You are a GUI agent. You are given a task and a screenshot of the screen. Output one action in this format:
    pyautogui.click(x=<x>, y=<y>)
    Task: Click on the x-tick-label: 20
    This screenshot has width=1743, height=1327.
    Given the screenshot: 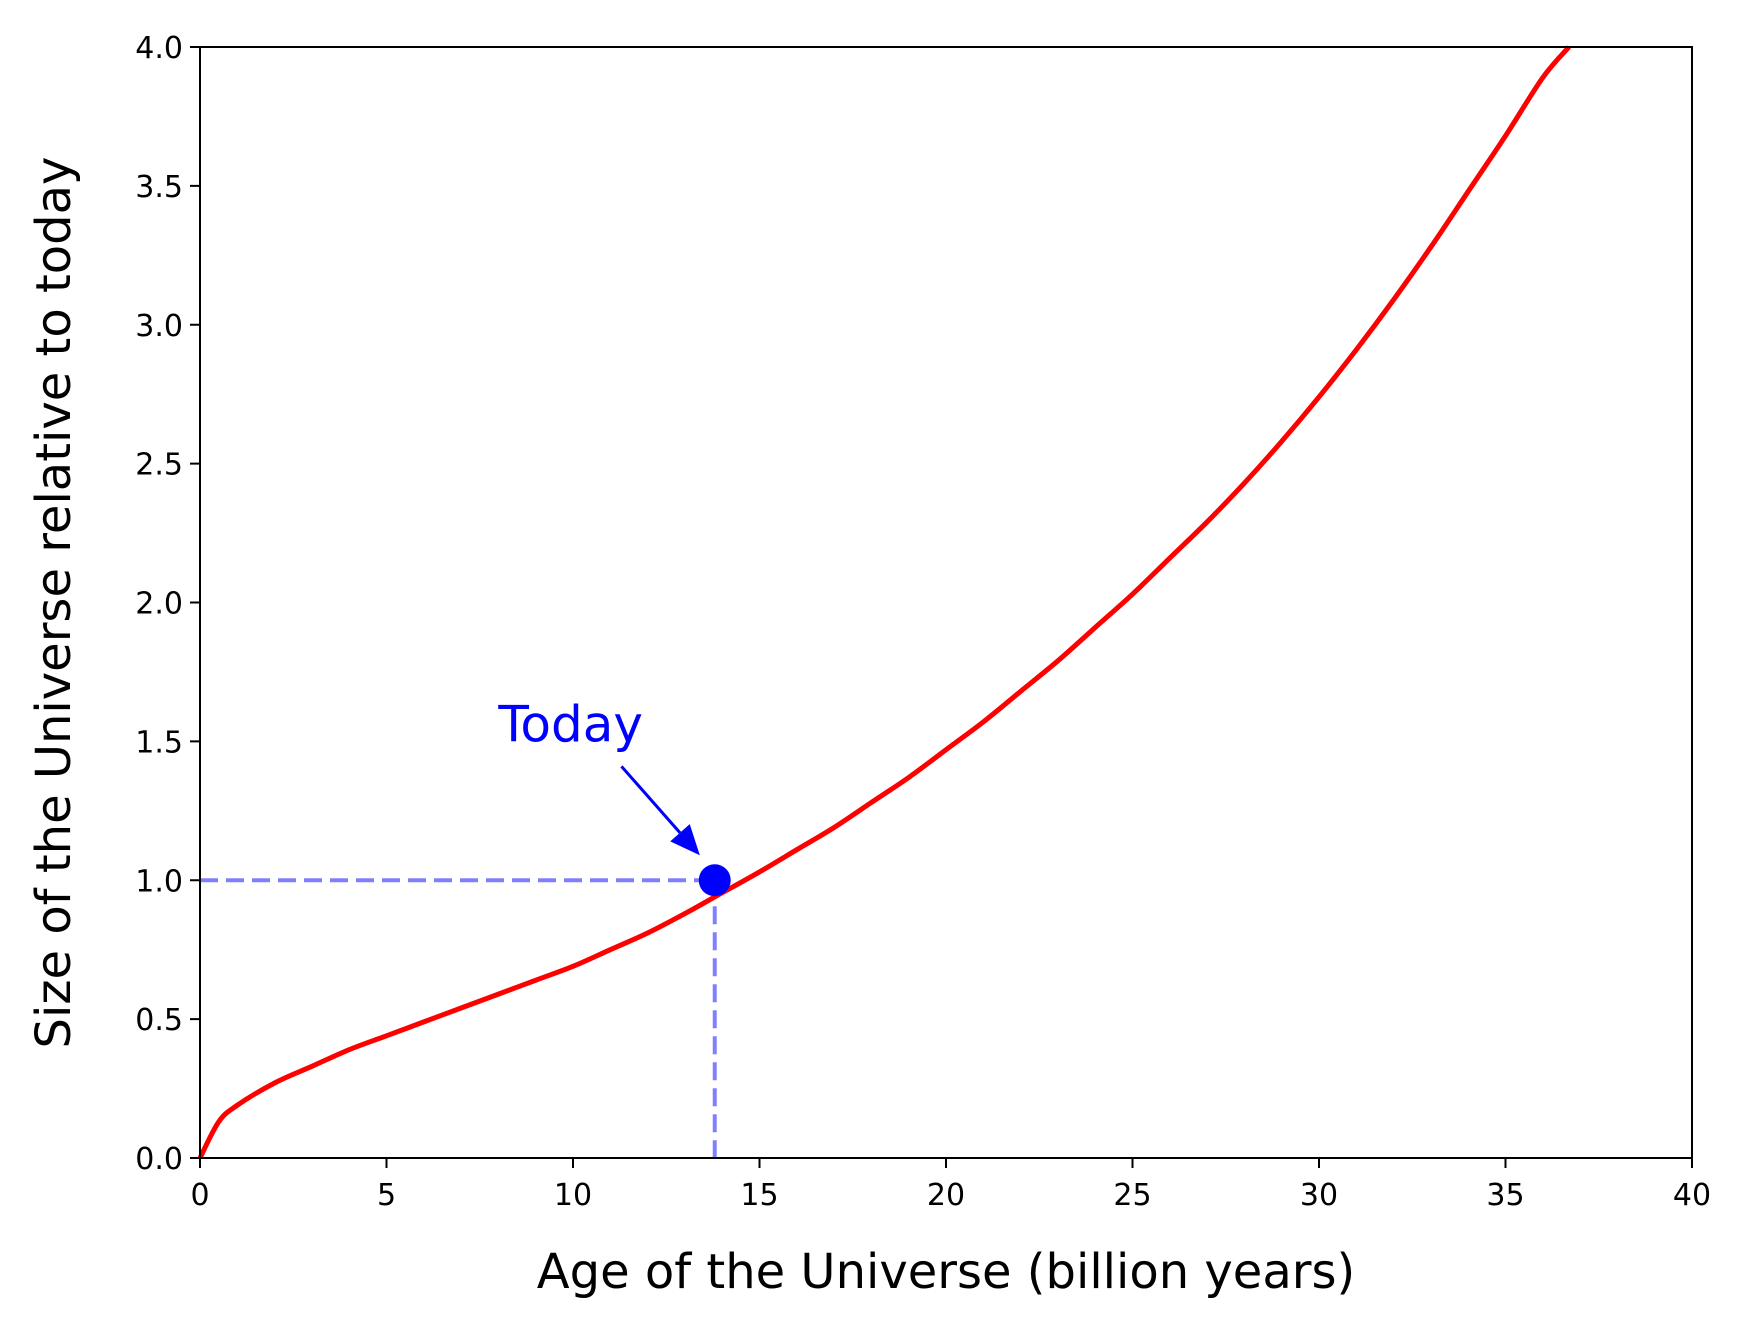 What is the action you would take?
    pyautogui.click(x=946, y=1195)
    